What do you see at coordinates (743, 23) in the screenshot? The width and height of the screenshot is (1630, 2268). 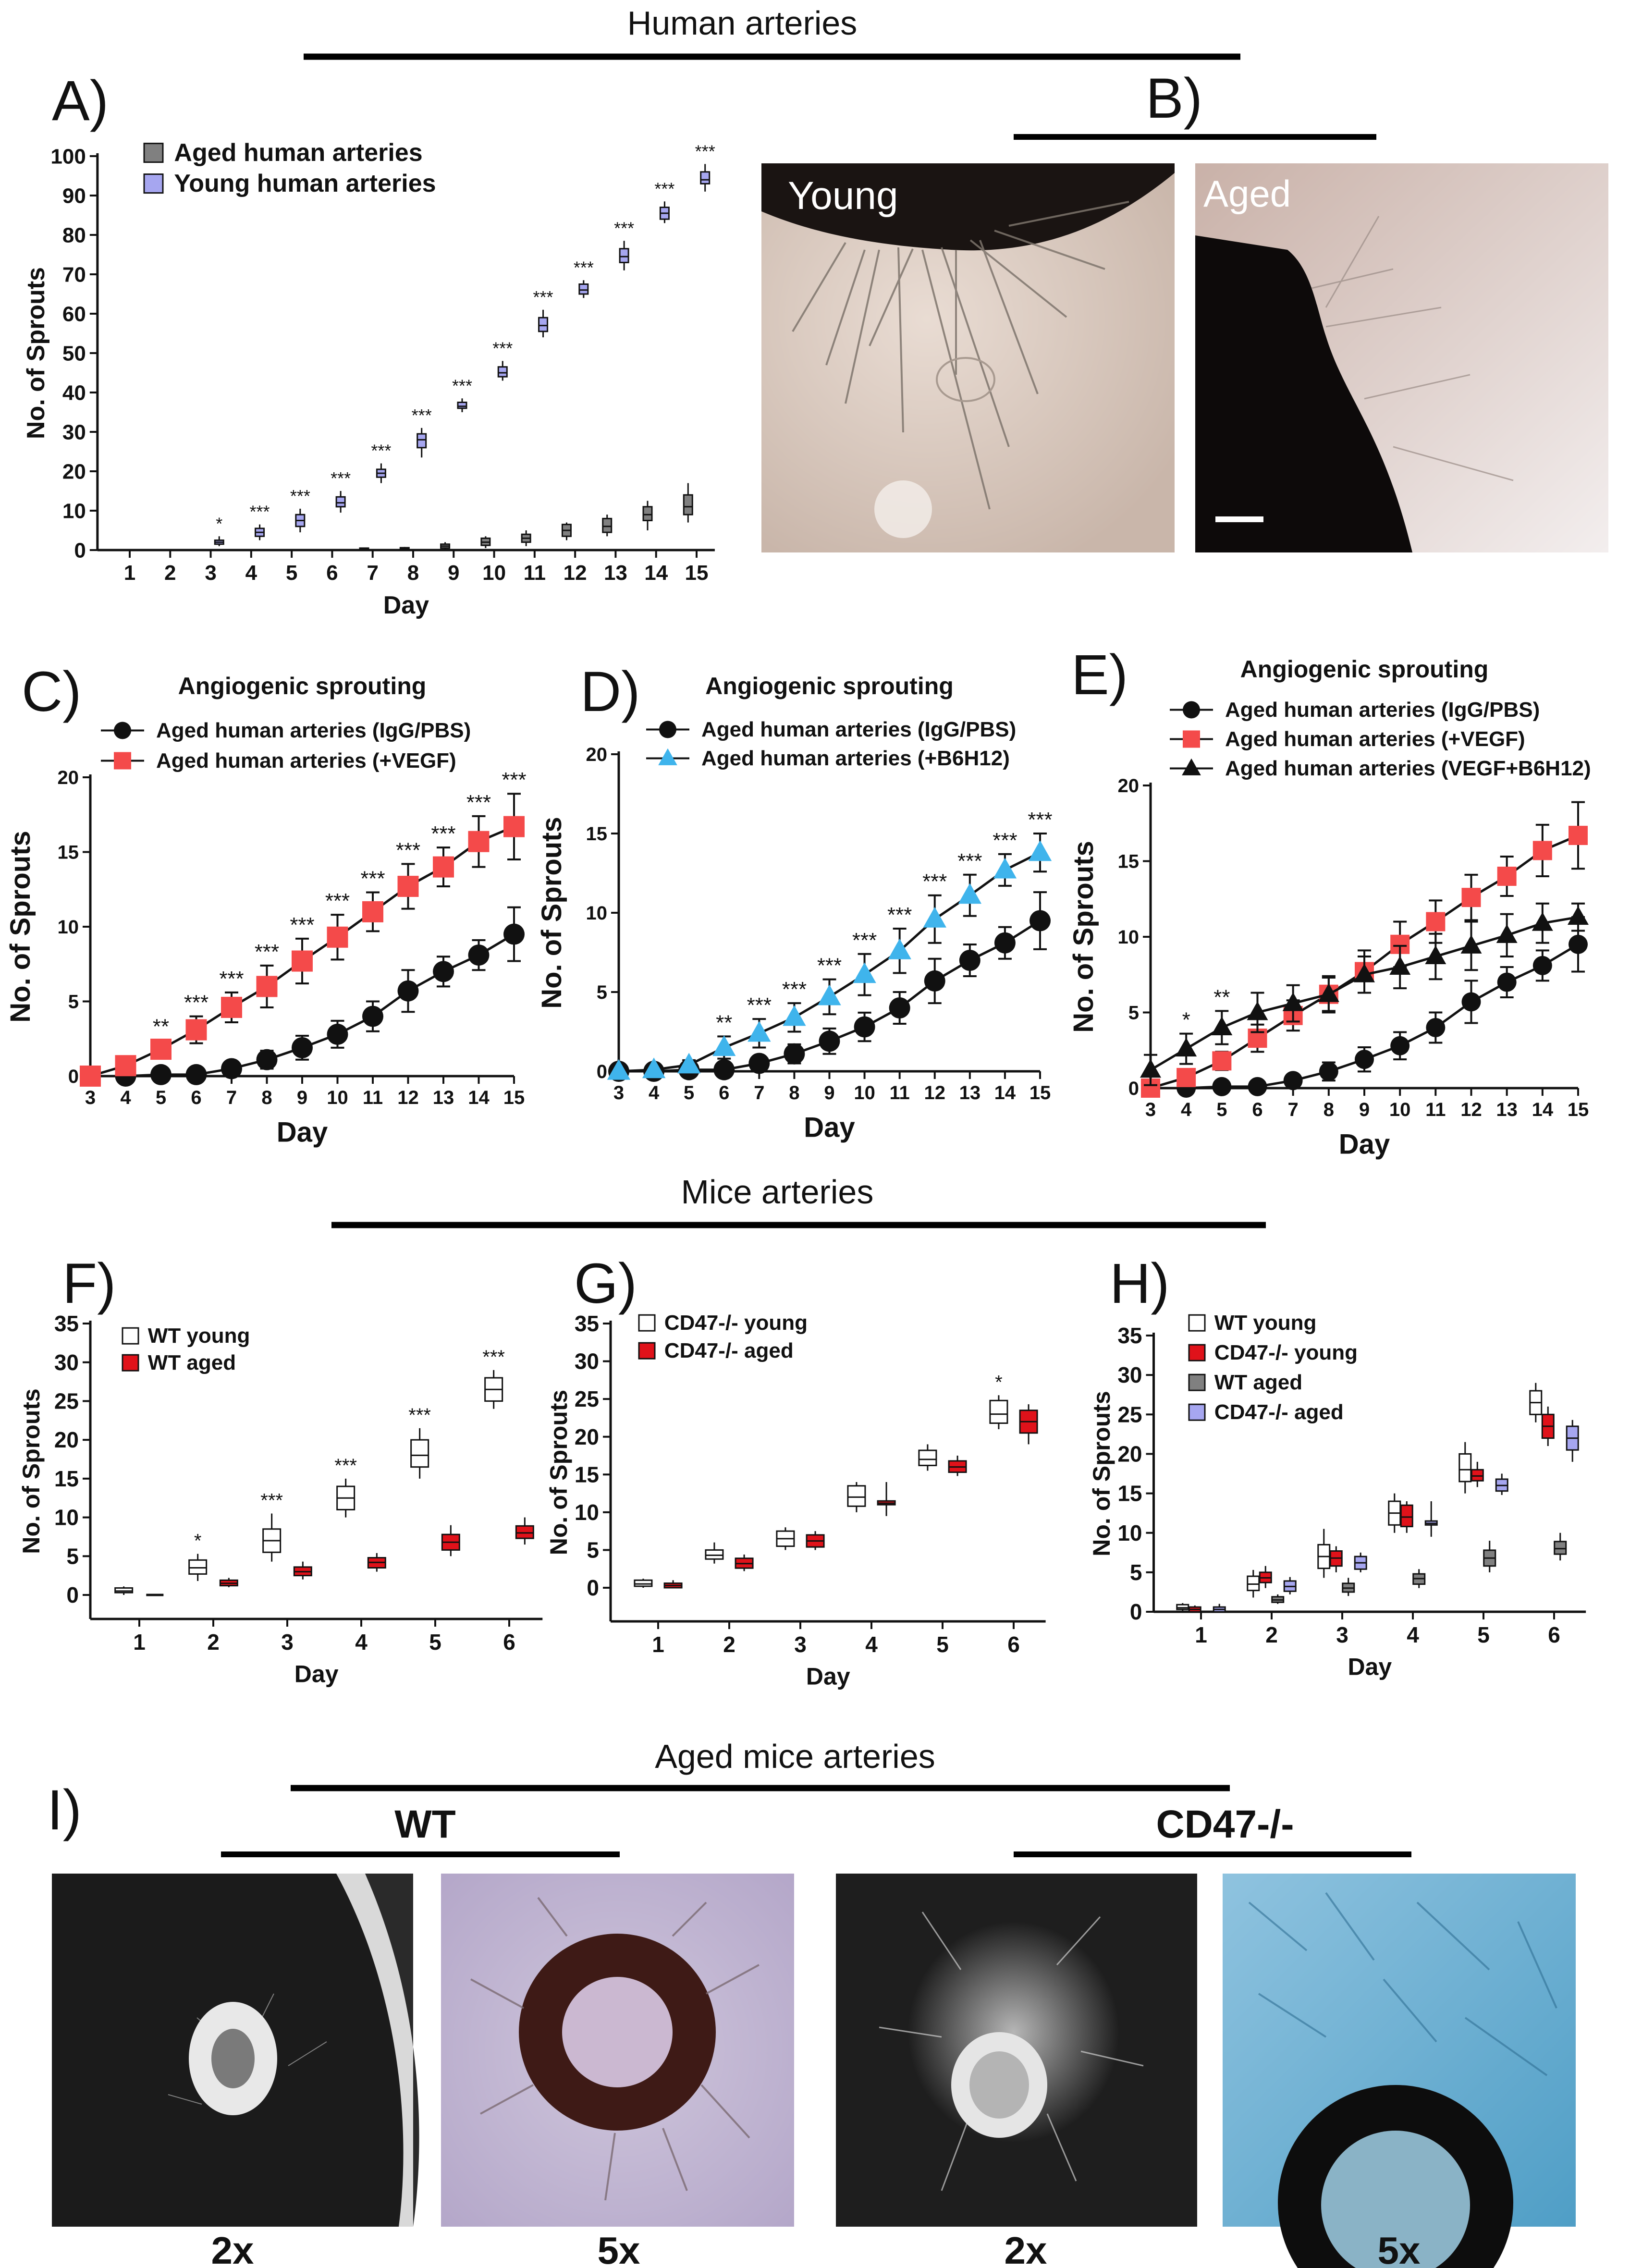 I see `section-title-human: Human arteries` at bounding box center [743, 23].